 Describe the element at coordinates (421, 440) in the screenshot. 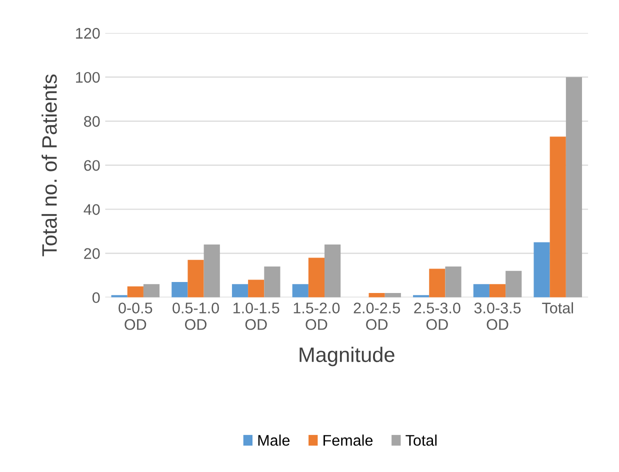

I see `legend-label: Total` at that location.